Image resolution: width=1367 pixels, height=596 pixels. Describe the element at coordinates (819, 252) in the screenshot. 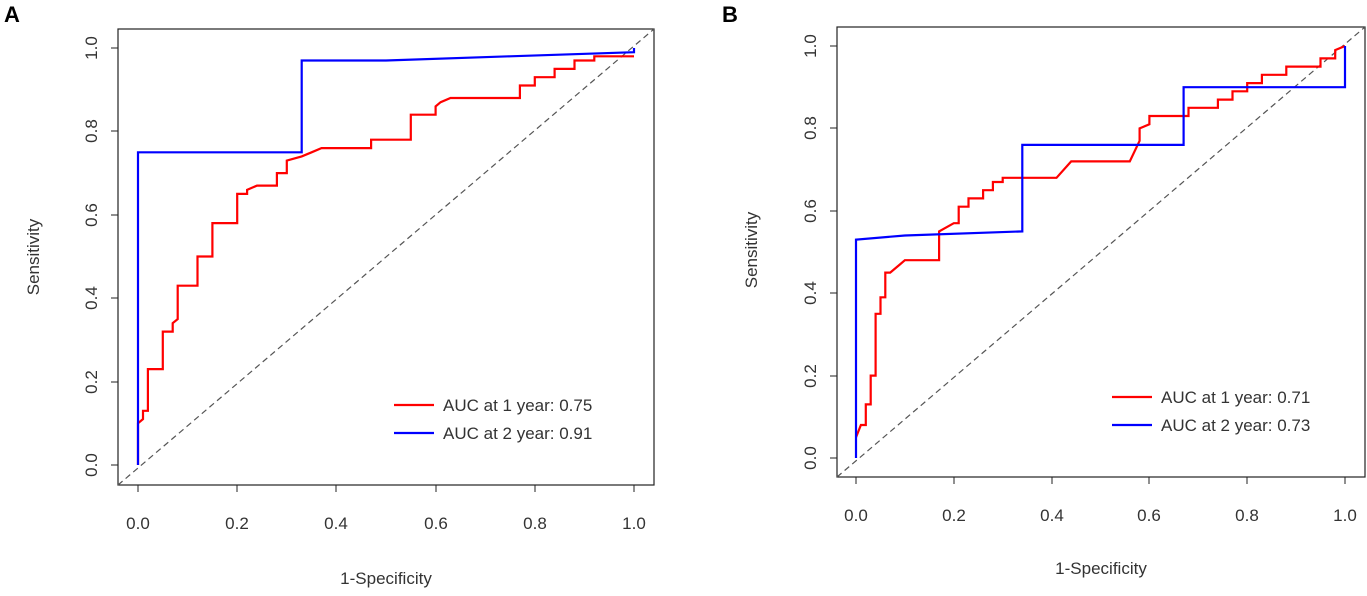

I see `panel-b-y-axis: 0.0 0.2 0.4 0.6 0.8 1.0` at that location.